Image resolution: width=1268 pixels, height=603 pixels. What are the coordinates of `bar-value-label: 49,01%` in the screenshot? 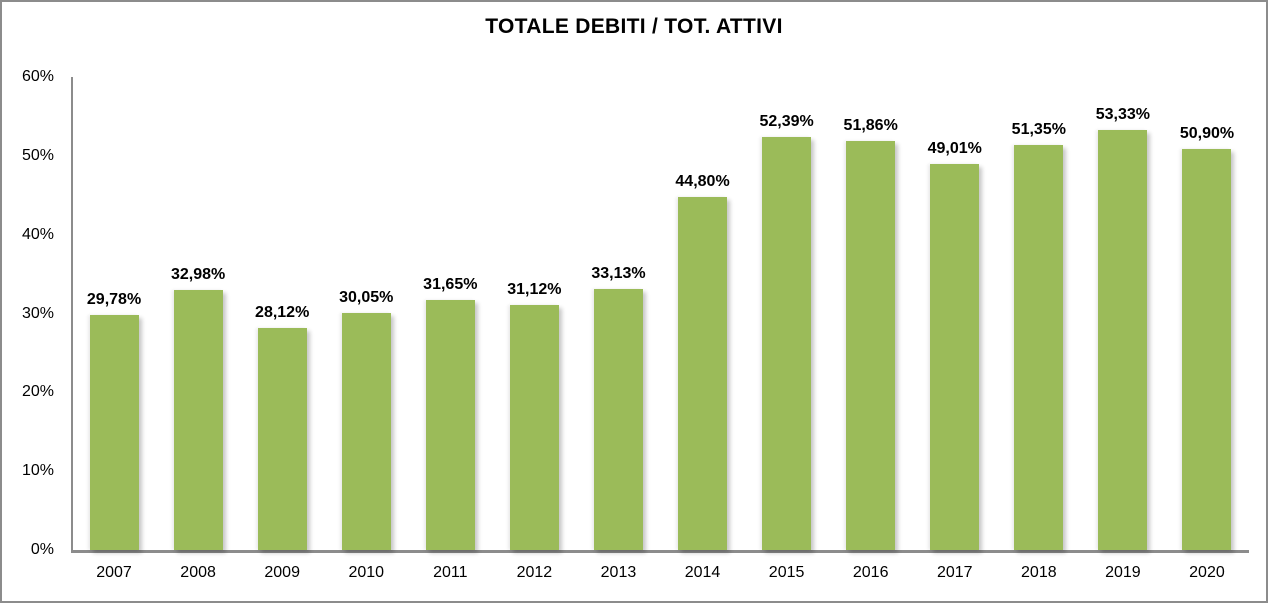 It's located at (954, 148).